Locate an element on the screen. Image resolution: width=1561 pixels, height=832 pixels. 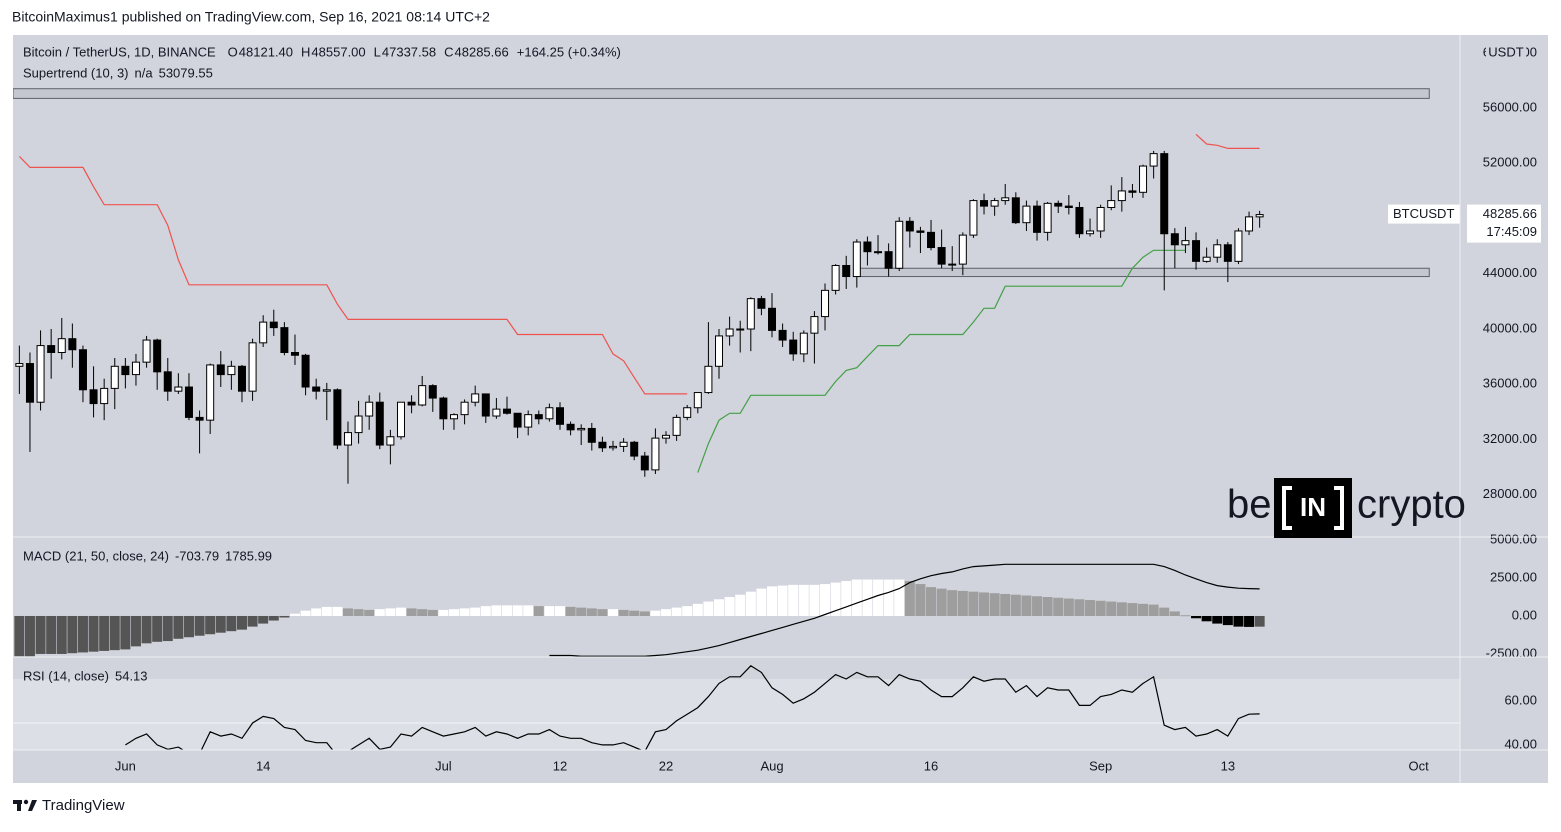
y-tick-label: 40000.00 is located at coordinates (1510, 327).